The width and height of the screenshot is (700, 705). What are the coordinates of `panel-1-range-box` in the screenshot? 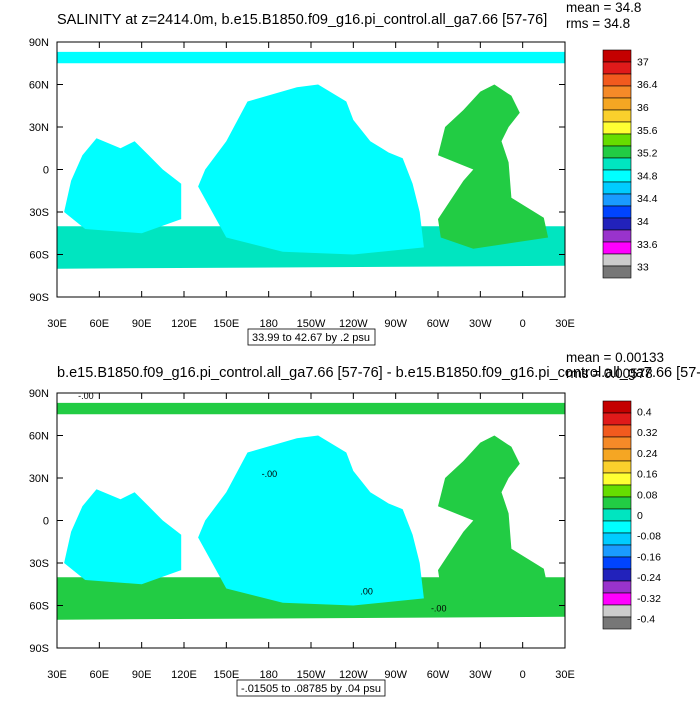 It's located at (311, 337).